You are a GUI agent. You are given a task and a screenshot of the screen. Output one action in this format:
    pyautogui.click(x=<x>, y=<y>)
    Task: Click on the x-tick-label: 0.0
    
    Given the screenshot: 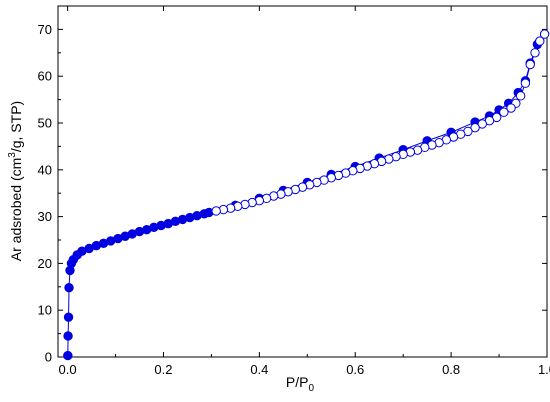 What is the action you would take?
    pyautogui.click(x=68, y=369)
    